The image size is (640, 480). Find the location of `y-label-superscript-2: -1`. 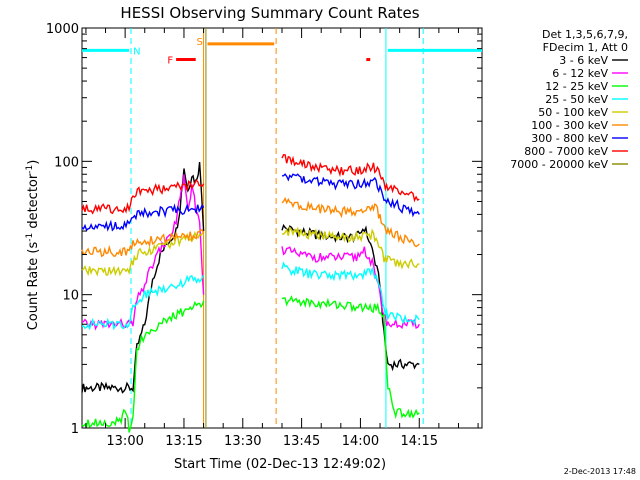

y-label-superscript-2: -1 is located at coordinates (30, 169).